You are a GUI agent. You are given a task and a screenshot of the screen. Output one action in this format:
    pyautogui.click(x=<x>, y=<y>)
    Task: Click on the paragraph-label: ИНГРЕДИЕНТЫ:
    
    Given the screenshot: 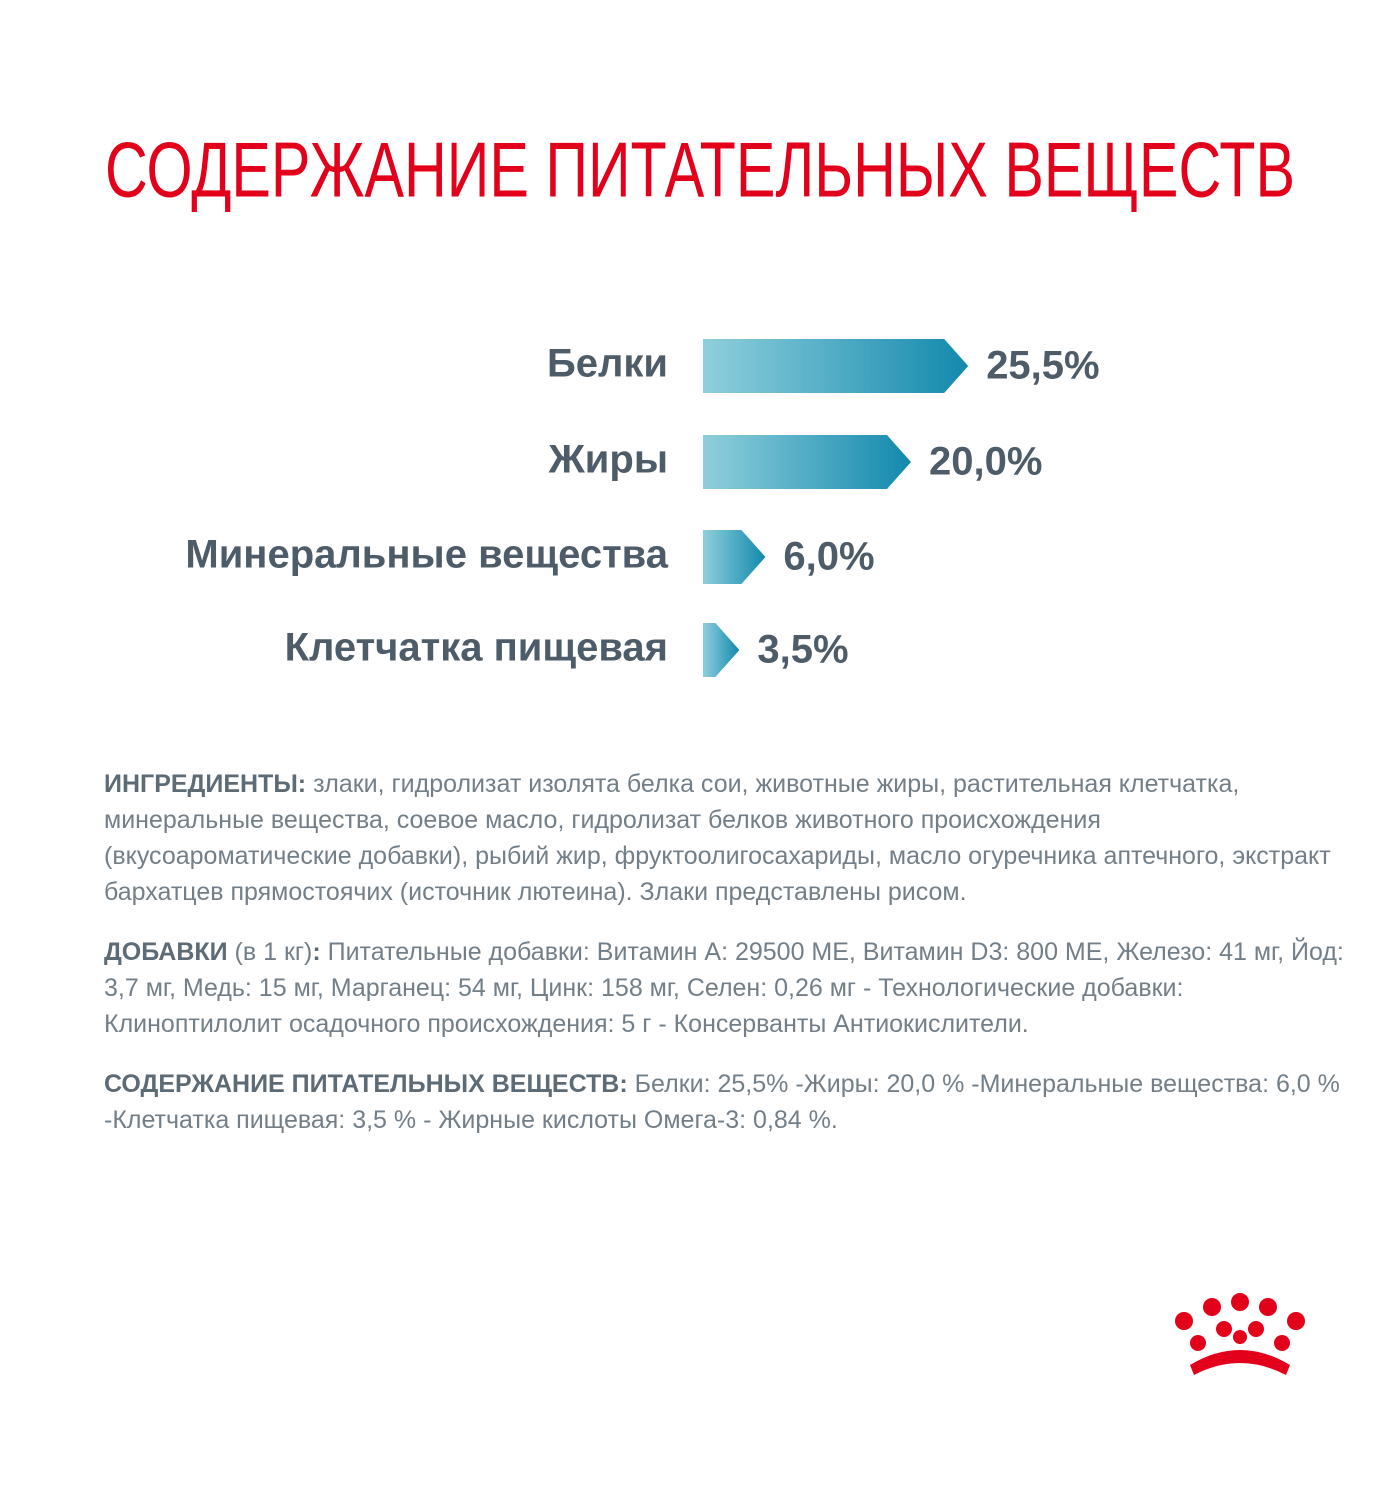 What is the action you would take?
    pyautogui.click(x=205, y=784)
    